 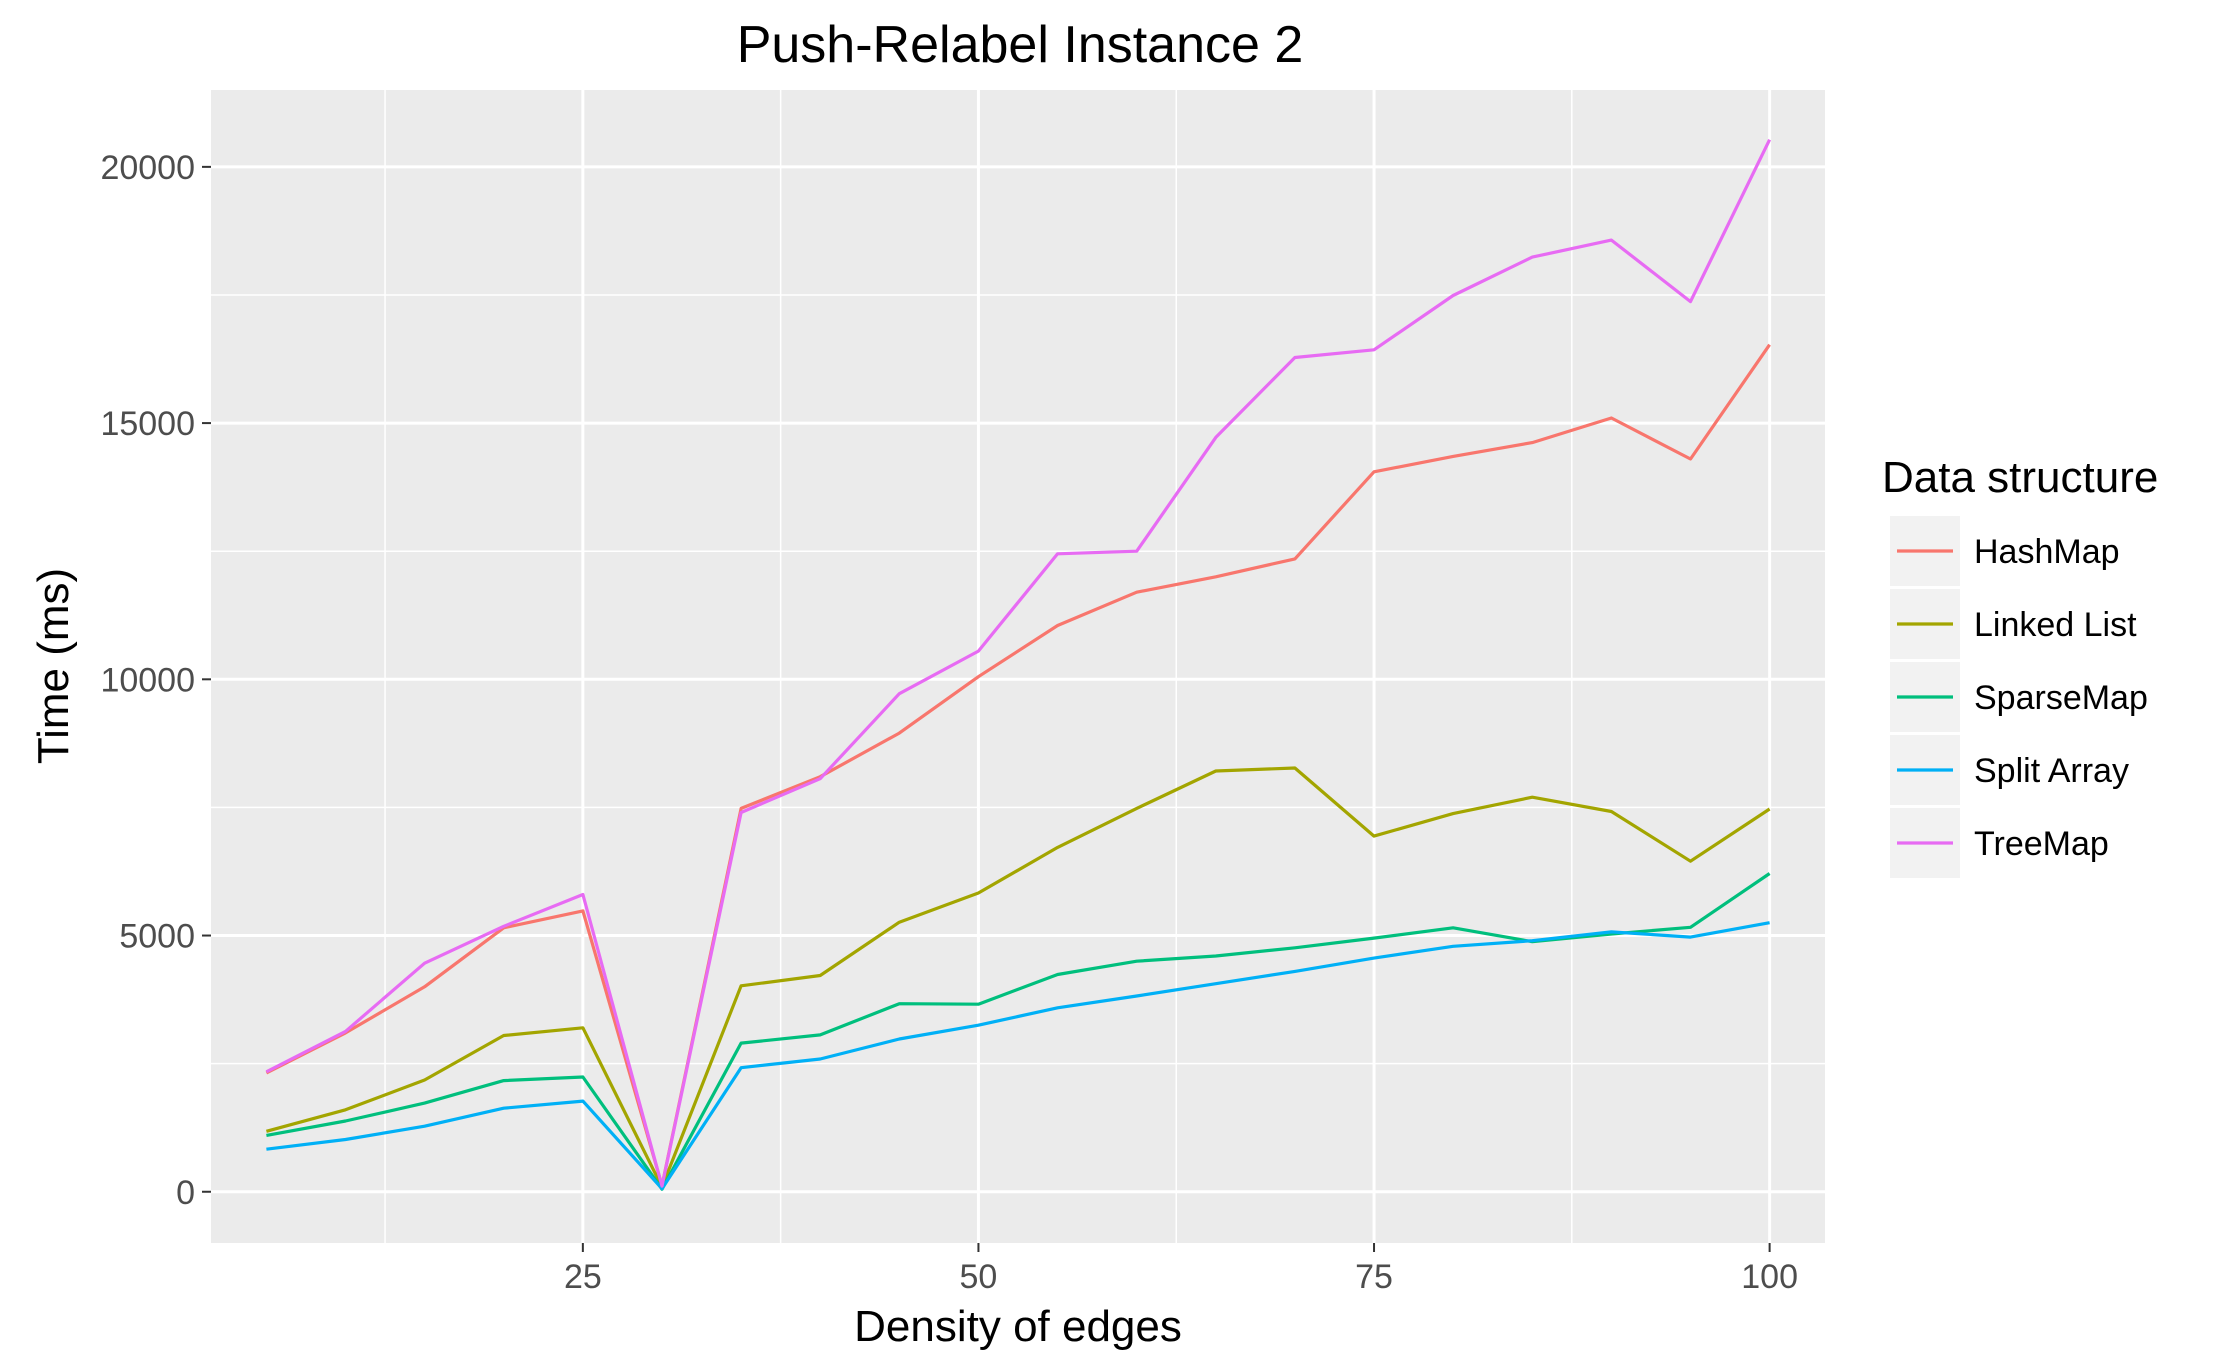 What do you see at coordinates (979, 1277) in the screenshot?
I see `x-tick-label: 50` at bounding box center [979, 1277].